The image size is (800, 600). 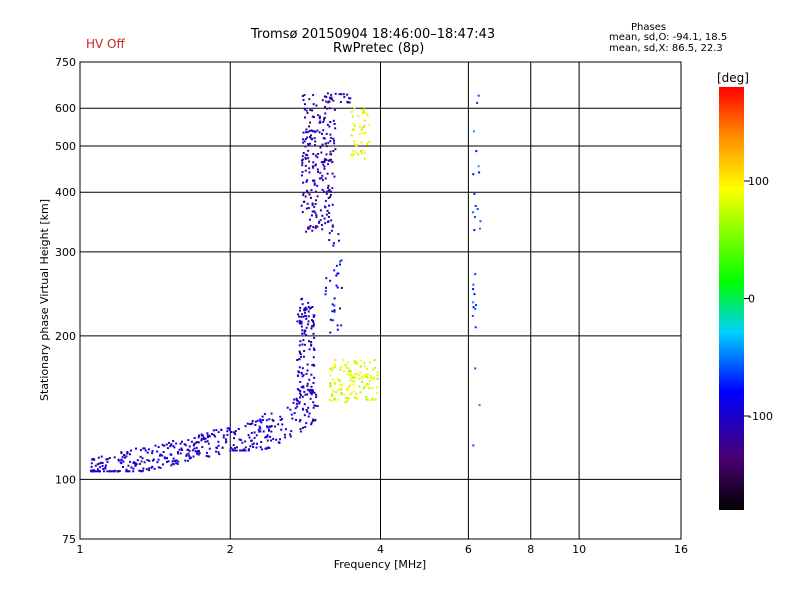 What do you see at coordinates (731, 298) in the screenshot?
I see `colorbar` at bounding box center [731, 298].